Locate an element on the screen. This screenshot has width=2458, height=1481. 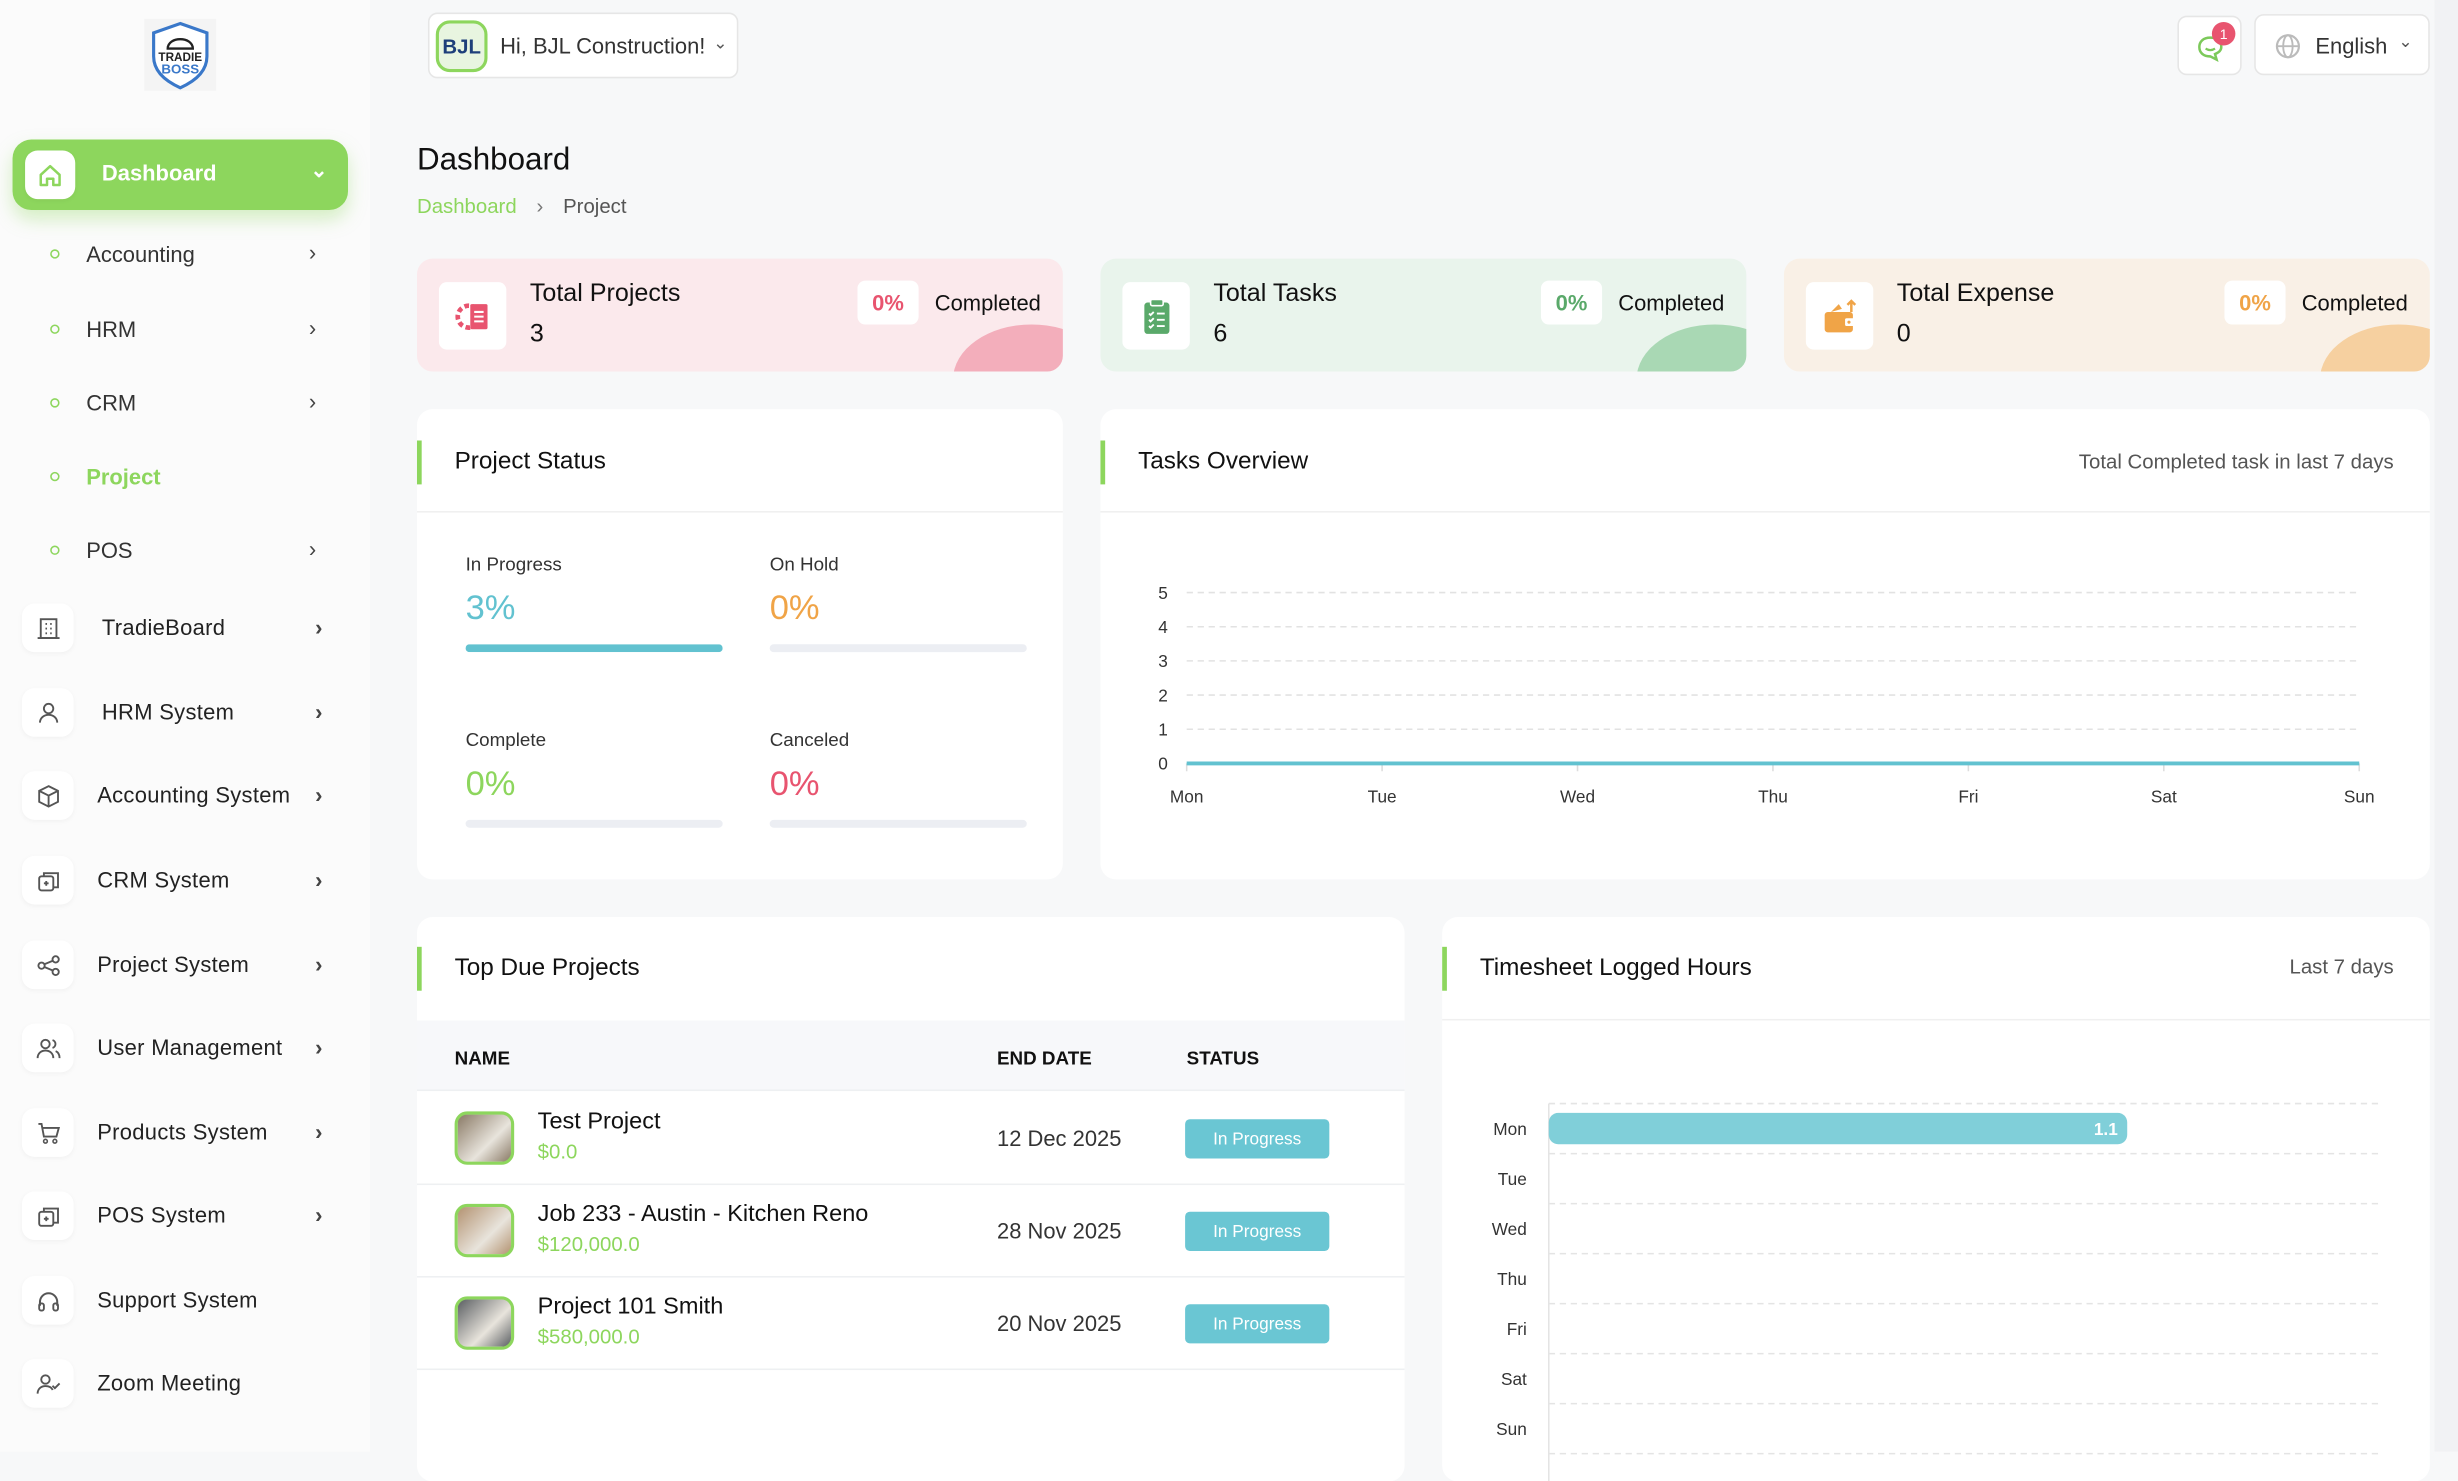
sidebar-item-label: Dashboard is located at coordinates (159, 172).